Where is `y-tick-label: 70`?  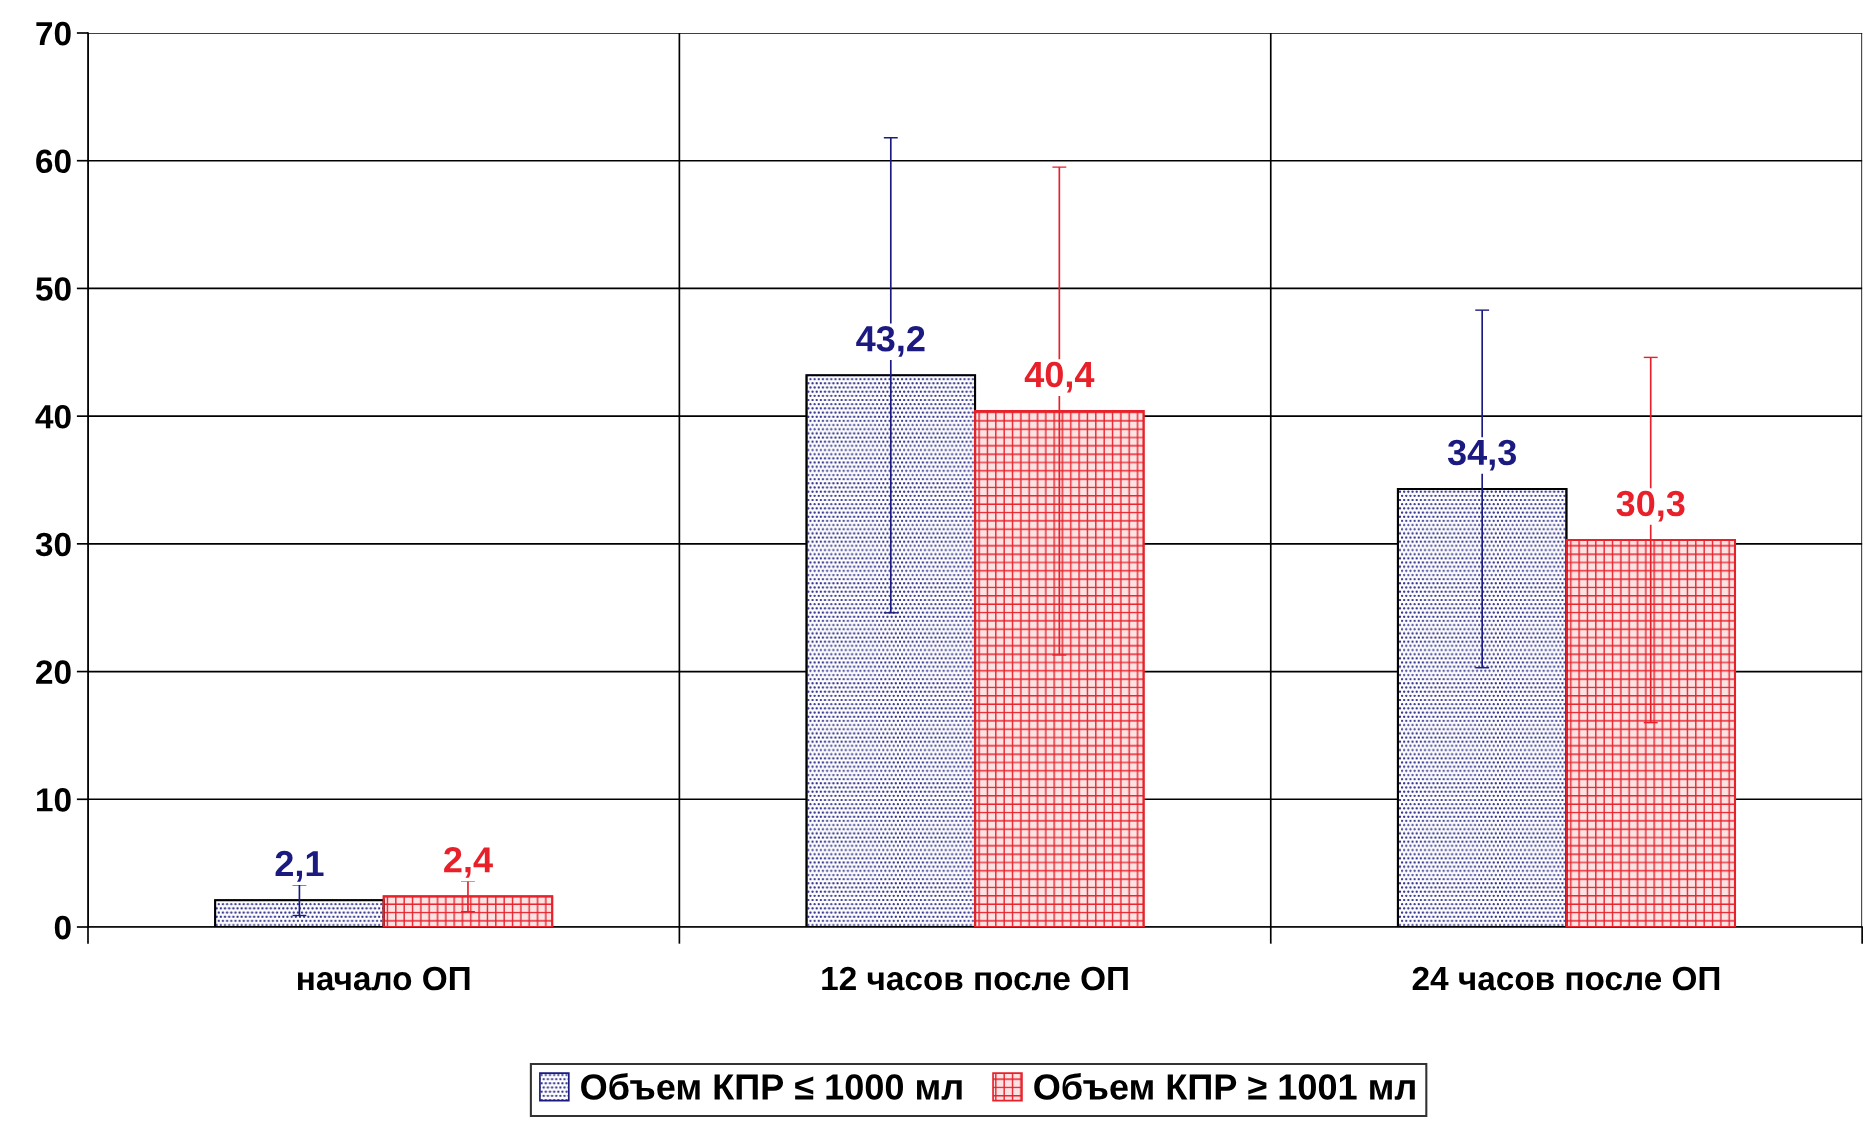
y-tick-label: 70 is located at coordinates (53, 33).